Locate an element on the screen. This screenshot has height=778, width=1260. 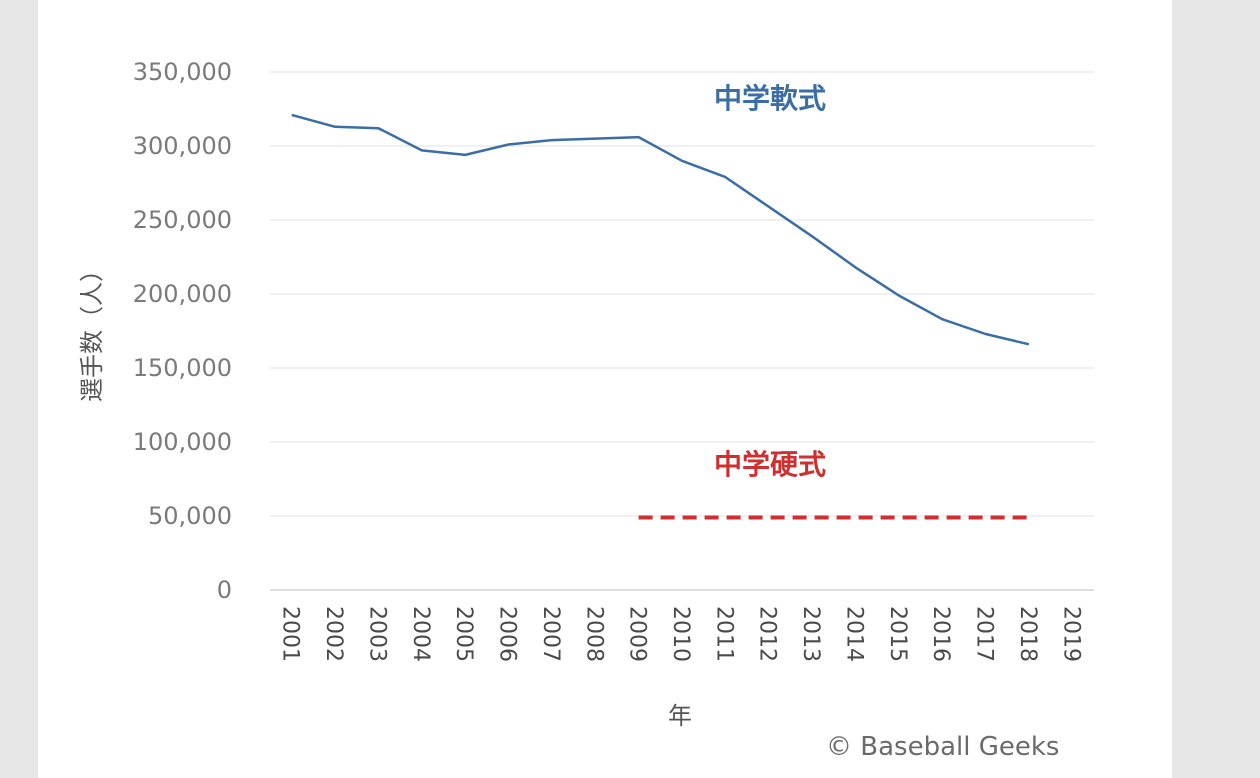
x-tick-label: 2005 is located at coordinates (463, 634).